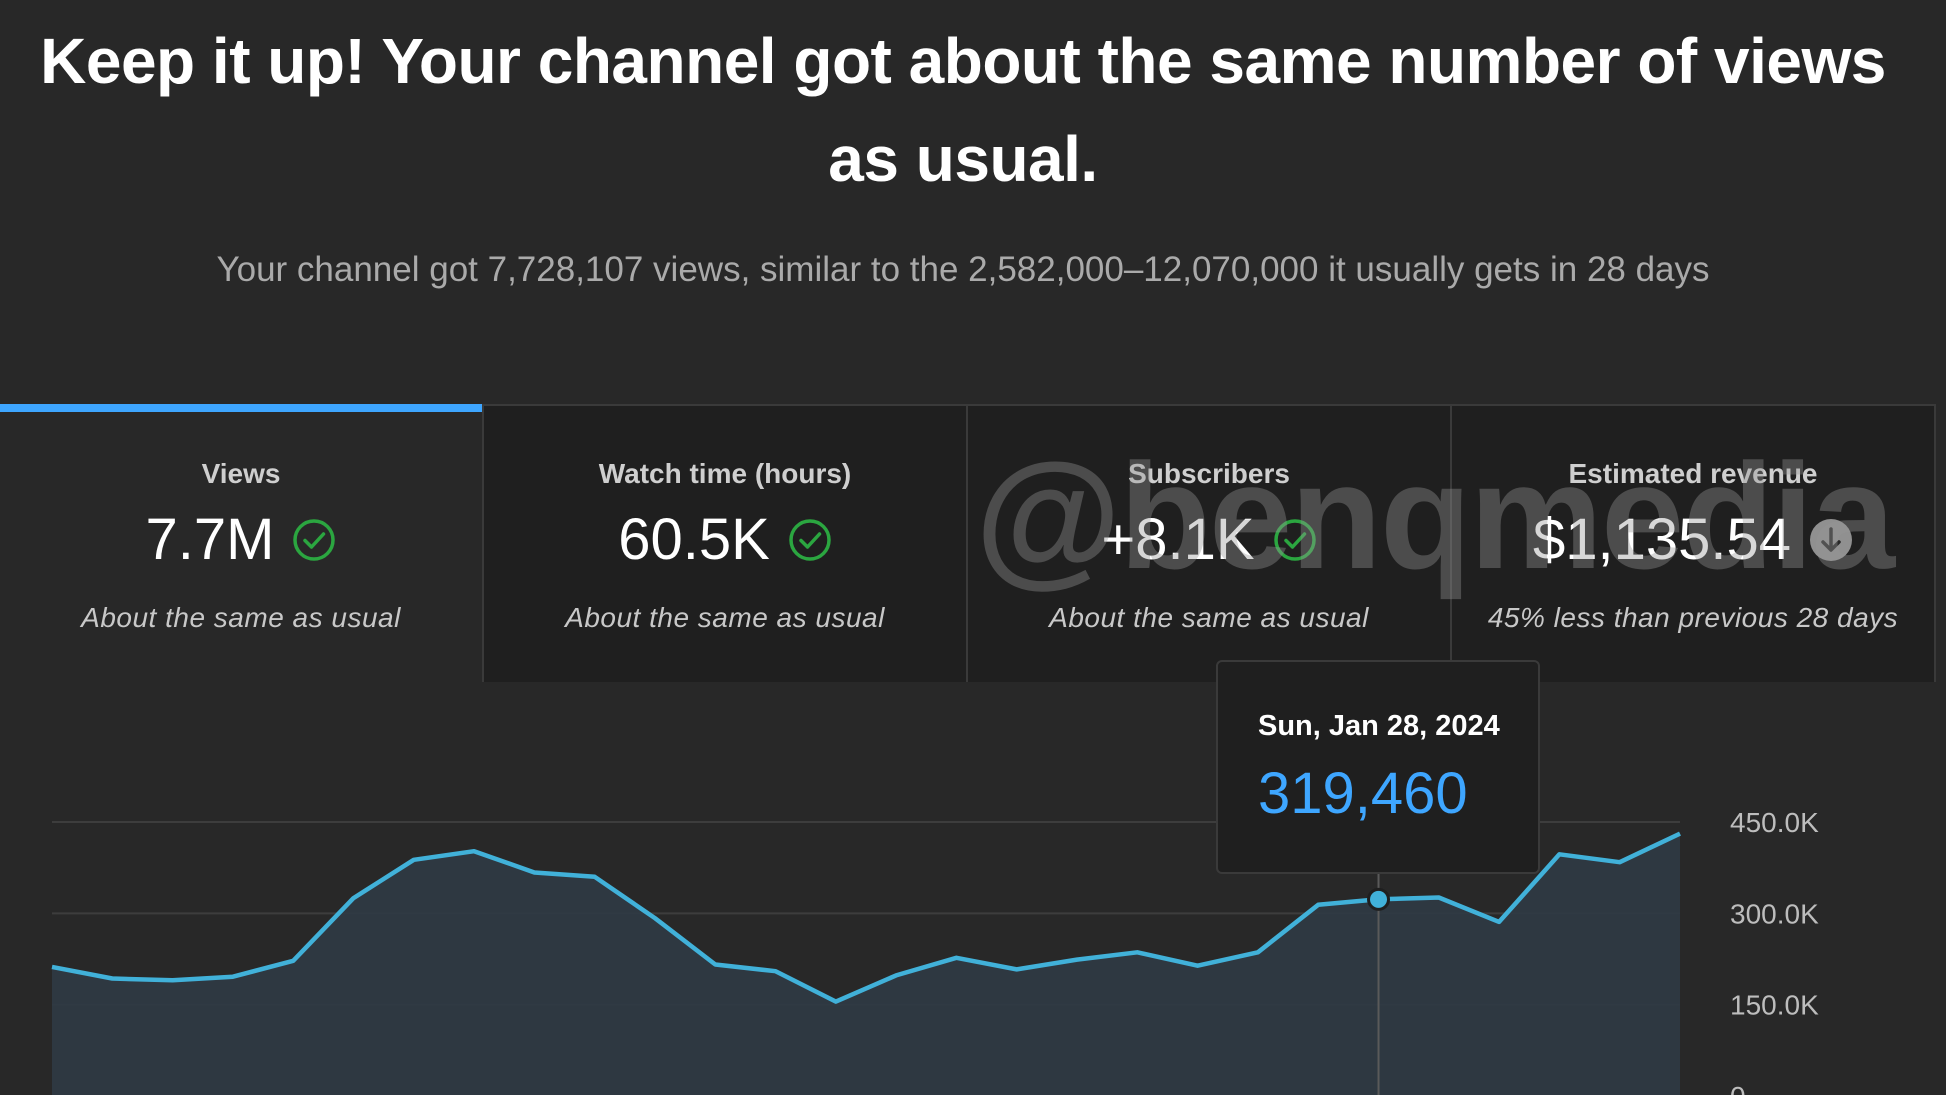 The image size is (1946, 1095). Describe the element at coordinates (241, 473) in the screenshot. I see `metric-title: Views` at that location.